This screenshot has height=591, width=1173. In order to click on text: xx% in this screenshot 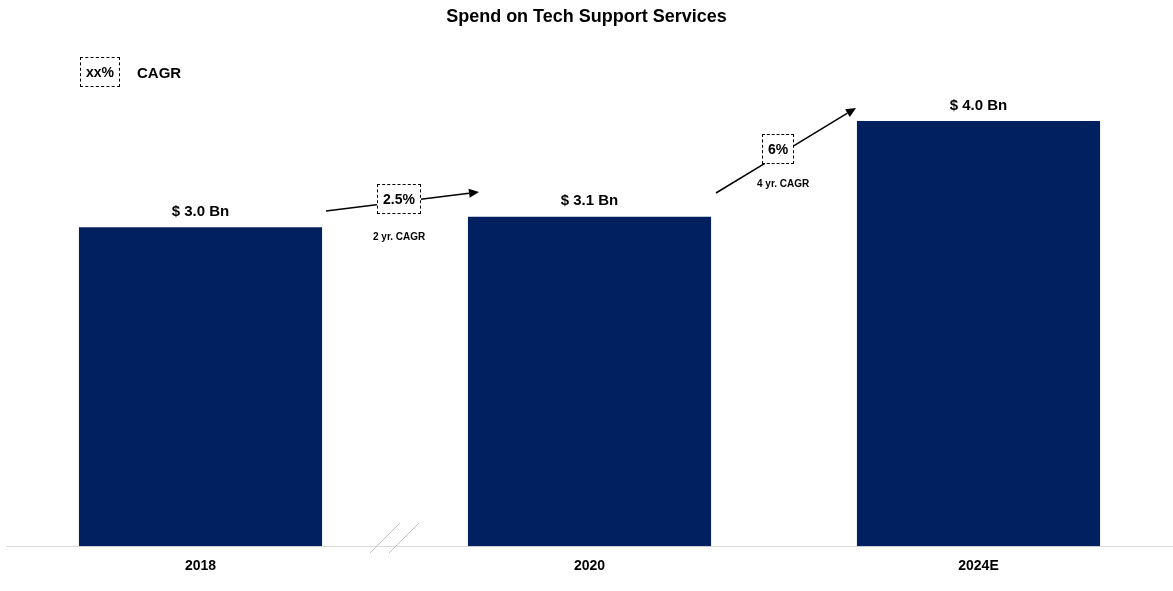, I will do `click(100, 72)`.